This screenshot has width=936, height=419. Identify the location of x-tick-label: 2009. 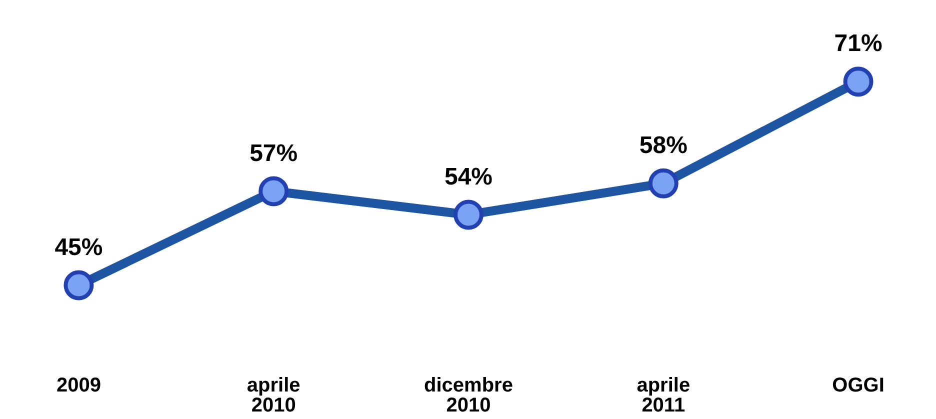
(78, 385).